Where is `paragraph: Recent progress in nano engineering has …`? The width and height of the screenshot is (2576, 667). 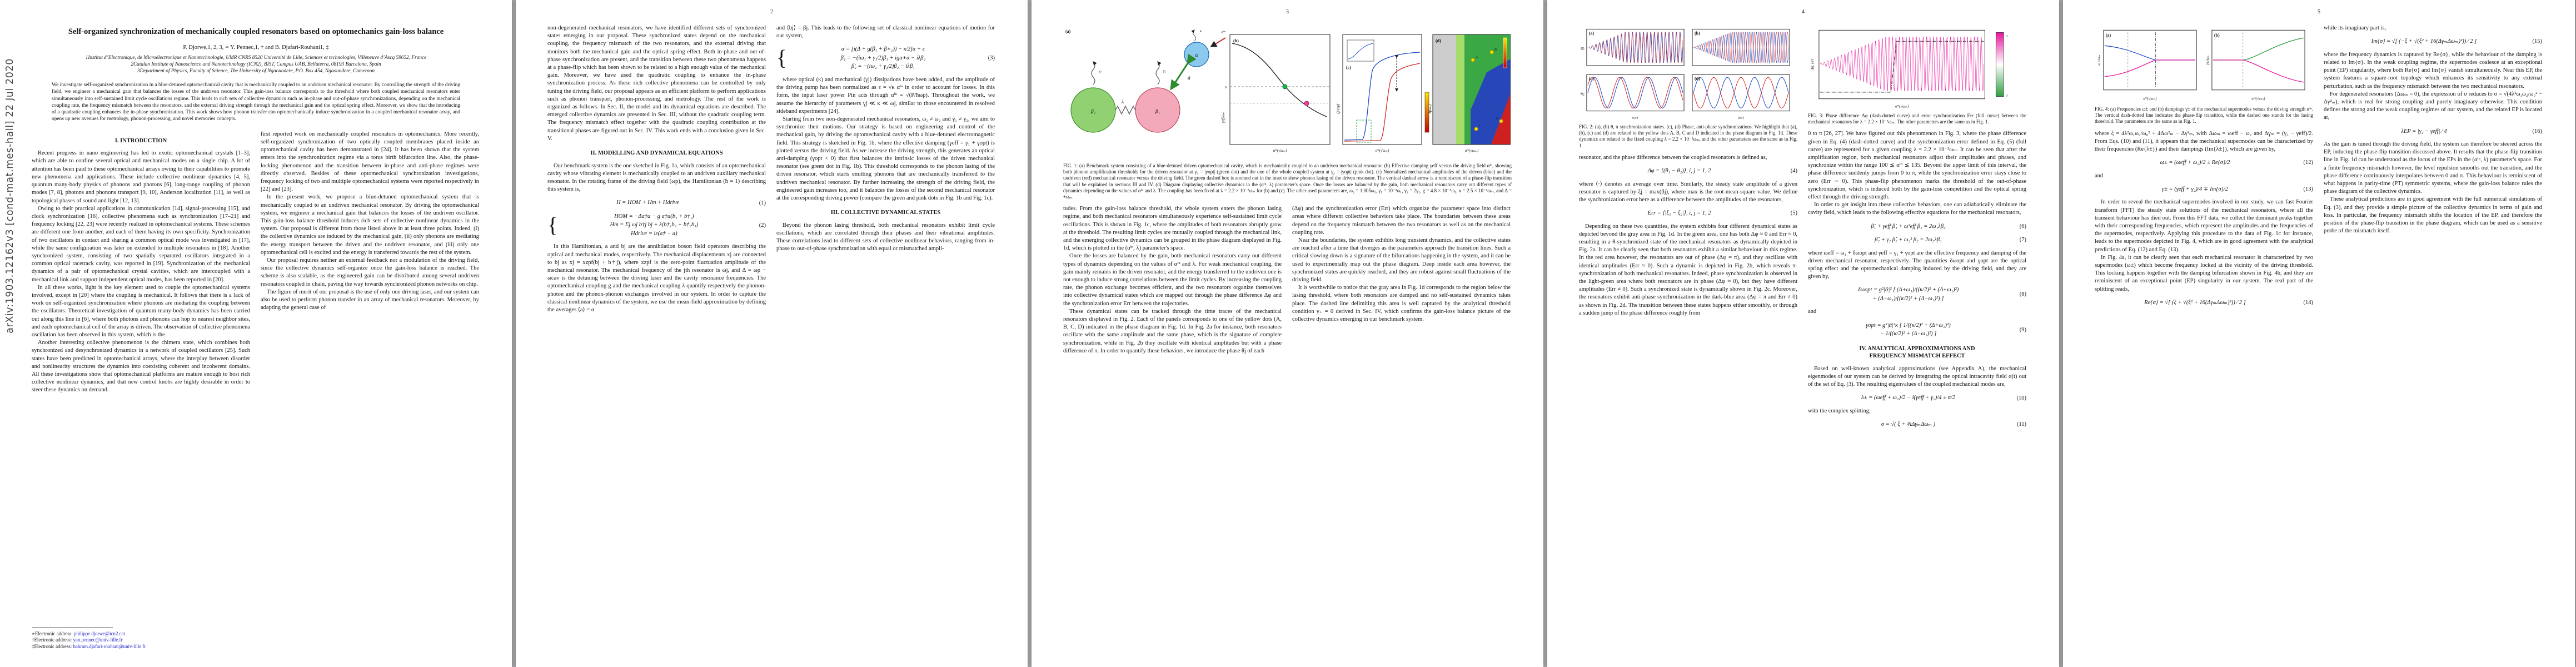
paragraph: Recent progress in nano engineering has … is located at coordinates (141, 177).